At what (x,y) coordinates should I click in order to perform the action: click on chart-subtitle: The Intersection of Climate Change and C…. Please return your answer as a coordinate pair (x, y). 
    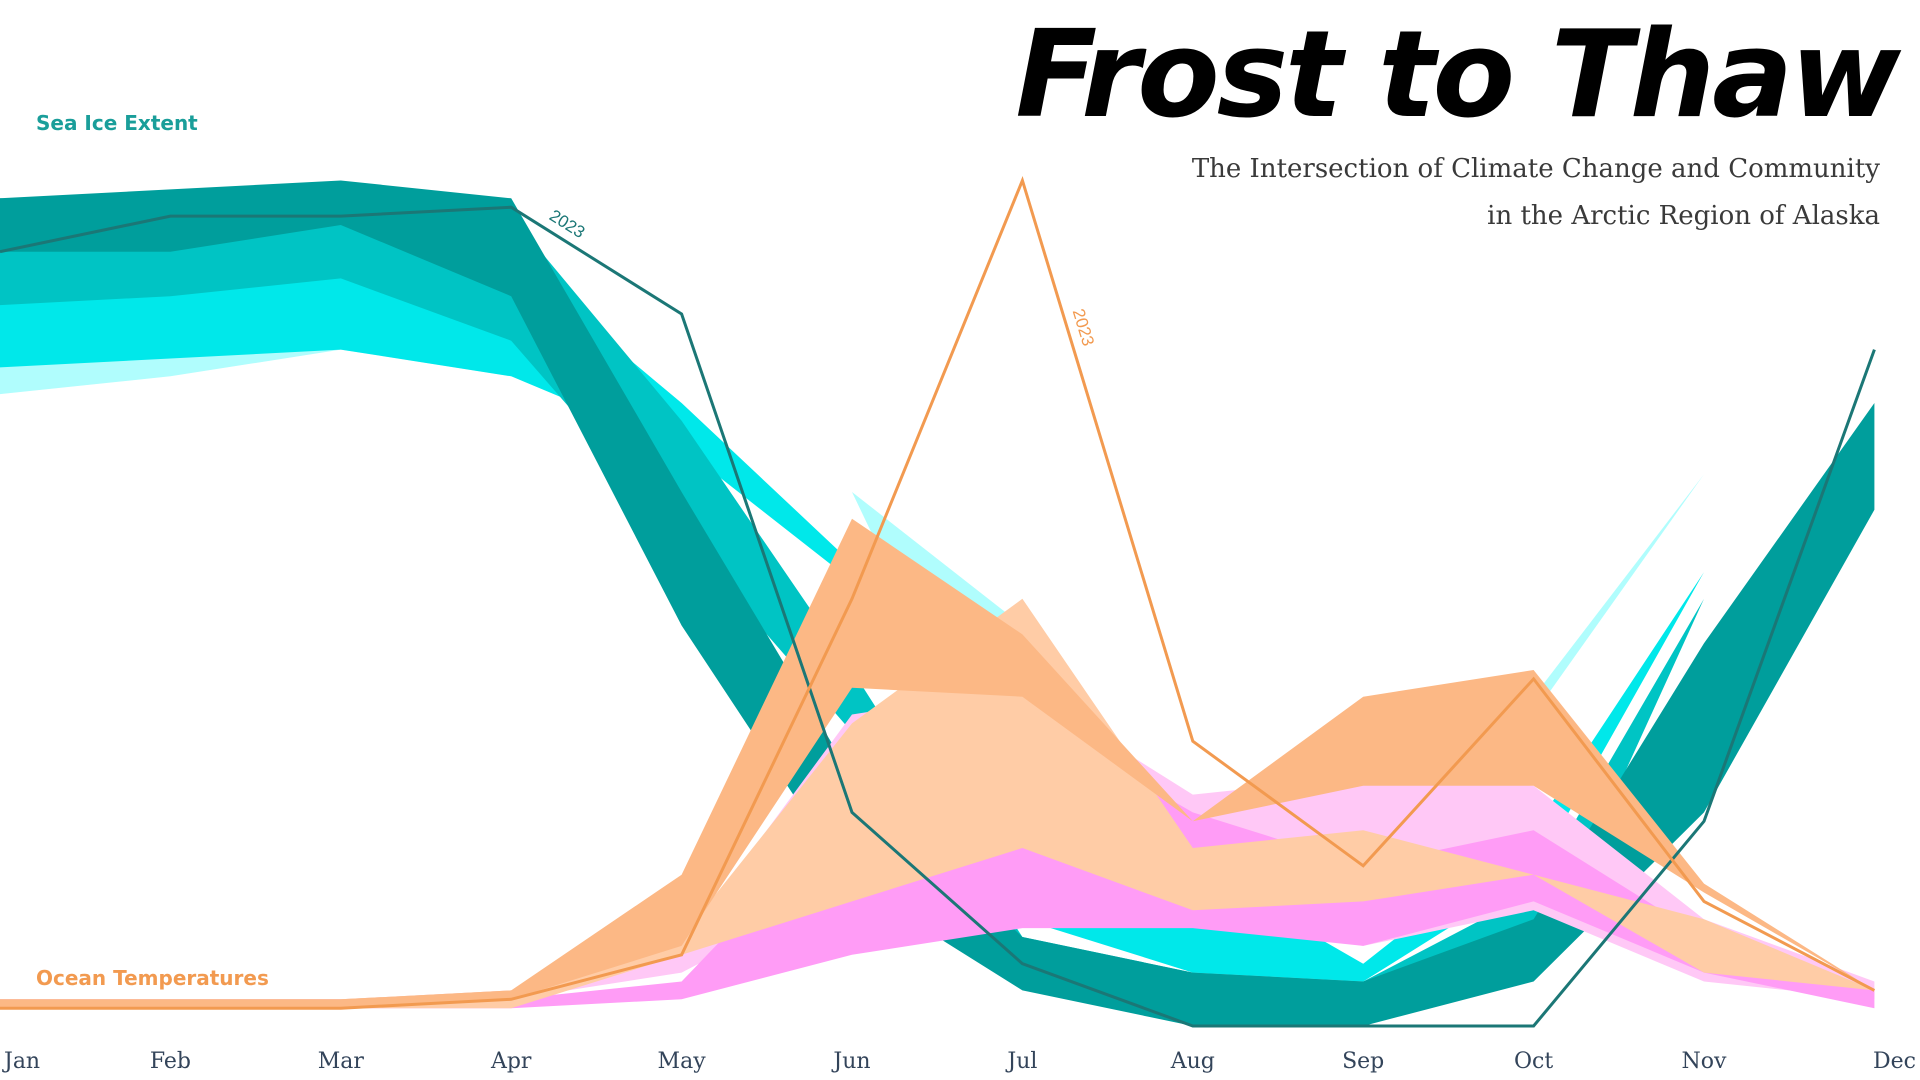
    Looking at the image, I should click on (1430, 193).